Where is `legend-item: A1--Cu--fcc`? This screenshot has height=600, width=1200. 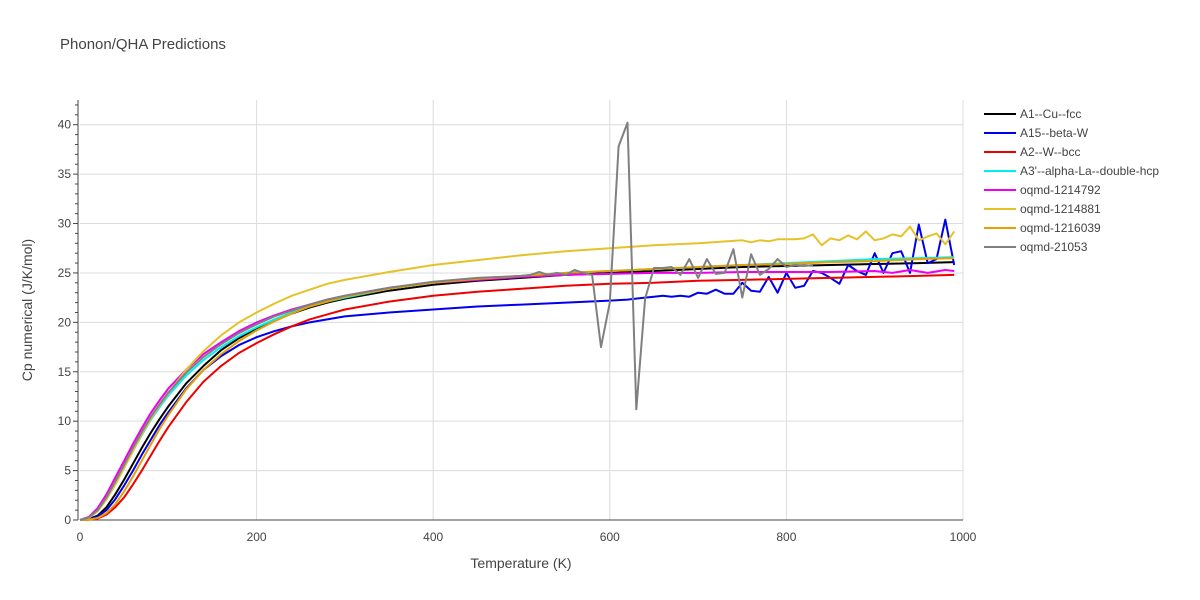 legend-item: A1--Cu--fcc is located at coordinates (1071, 113).